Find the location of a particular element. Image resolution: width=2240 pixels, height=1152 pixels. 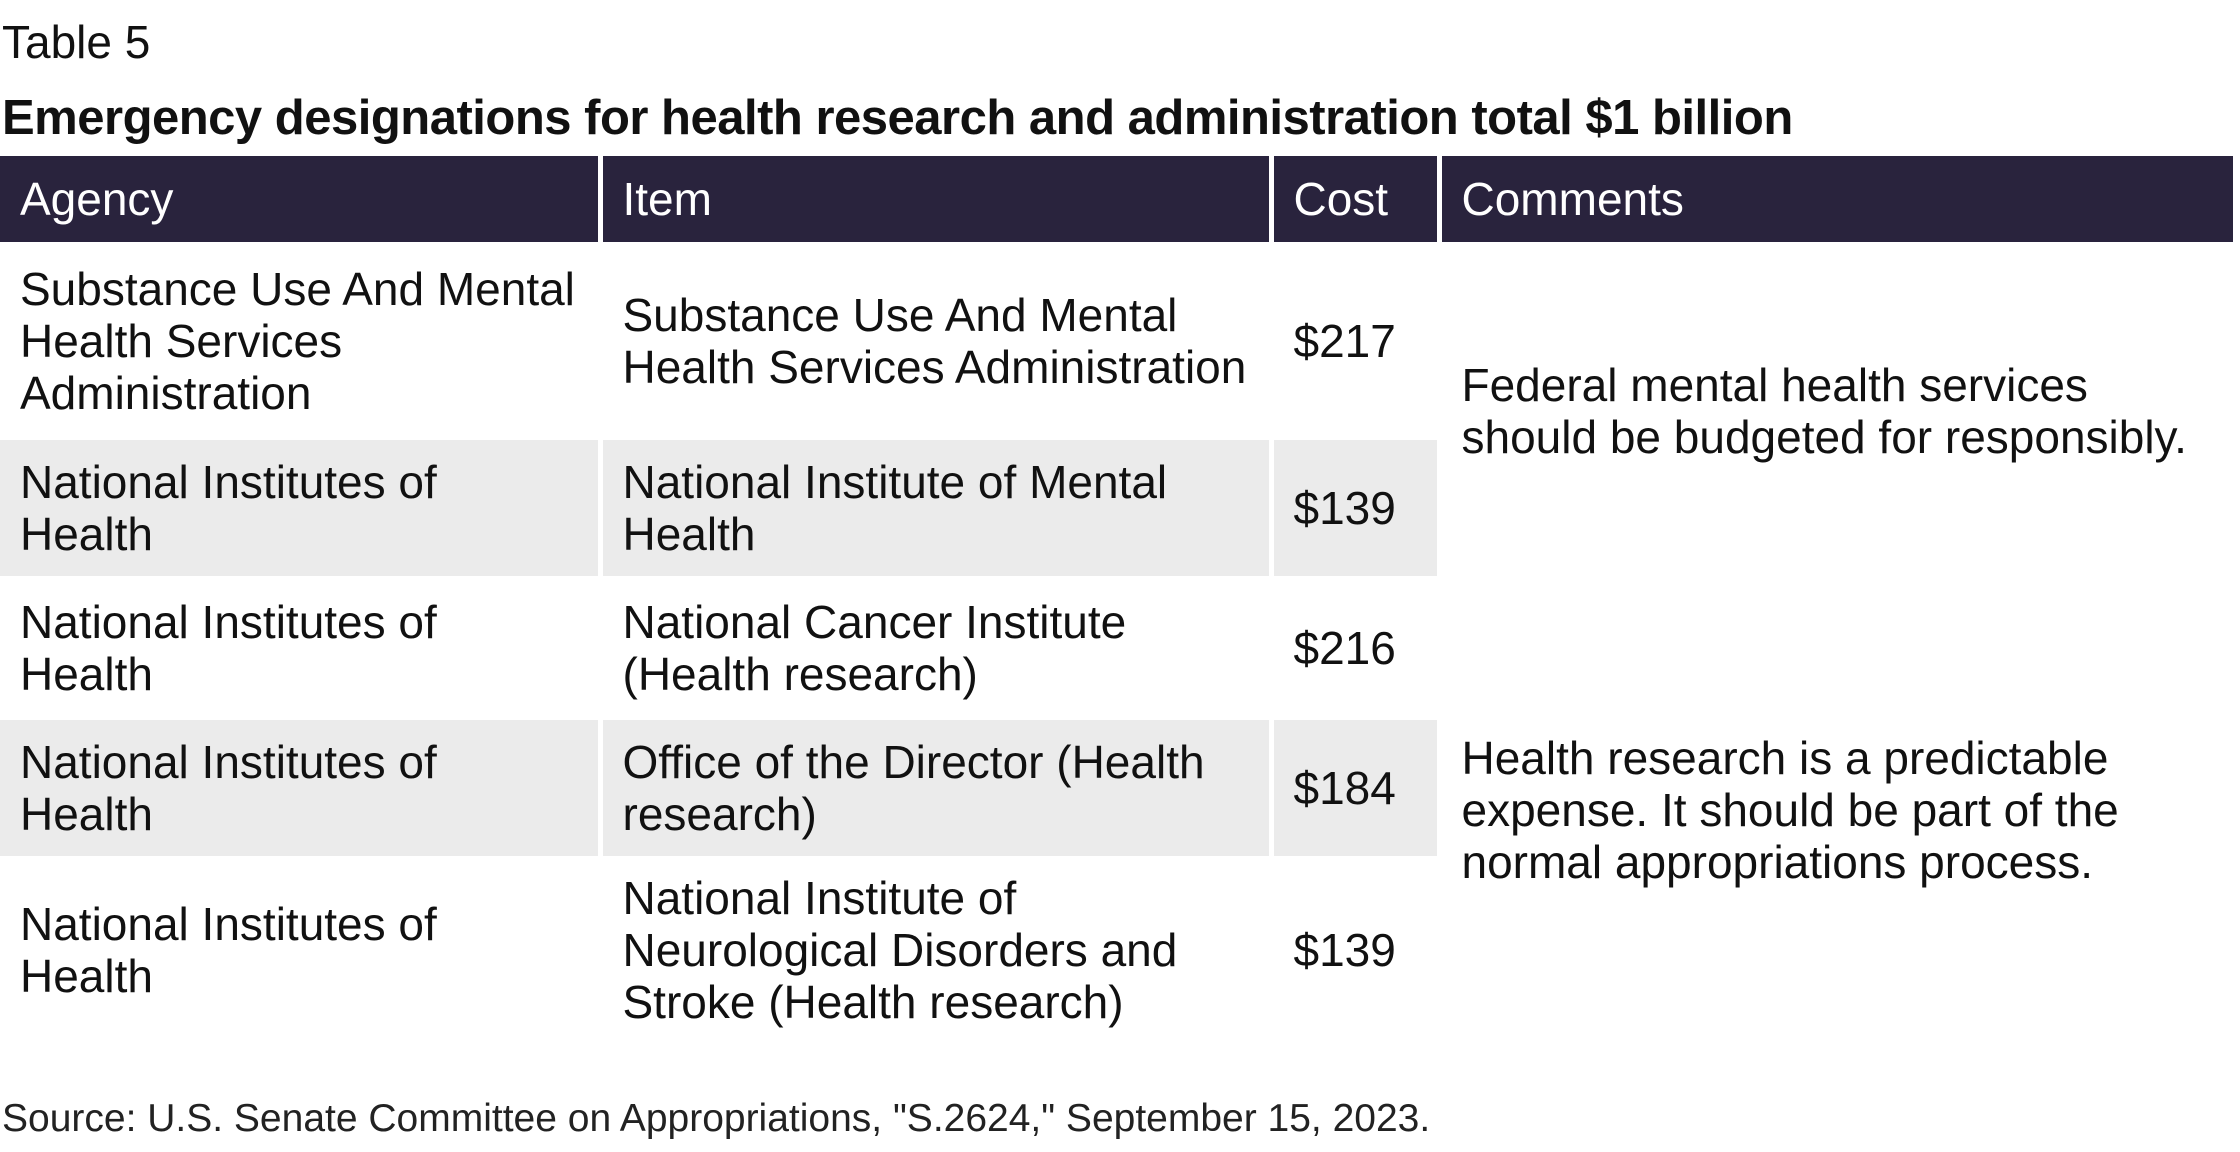

table-label: Table 5 is located at coordinates (76, 42).